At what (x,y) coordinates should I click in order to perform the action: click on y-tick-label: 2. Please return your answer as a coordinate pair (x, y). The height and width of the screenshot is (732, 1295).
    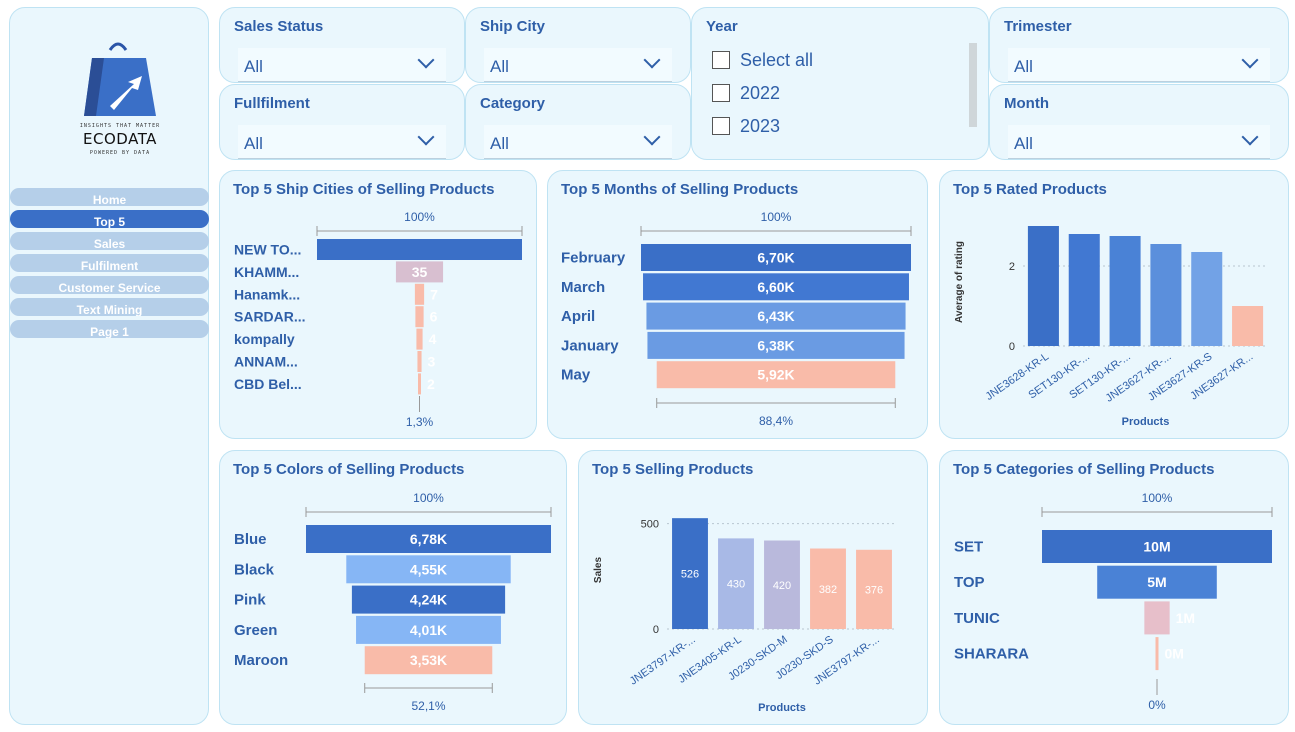
    Looking at the image, I should click on (1012, 267).